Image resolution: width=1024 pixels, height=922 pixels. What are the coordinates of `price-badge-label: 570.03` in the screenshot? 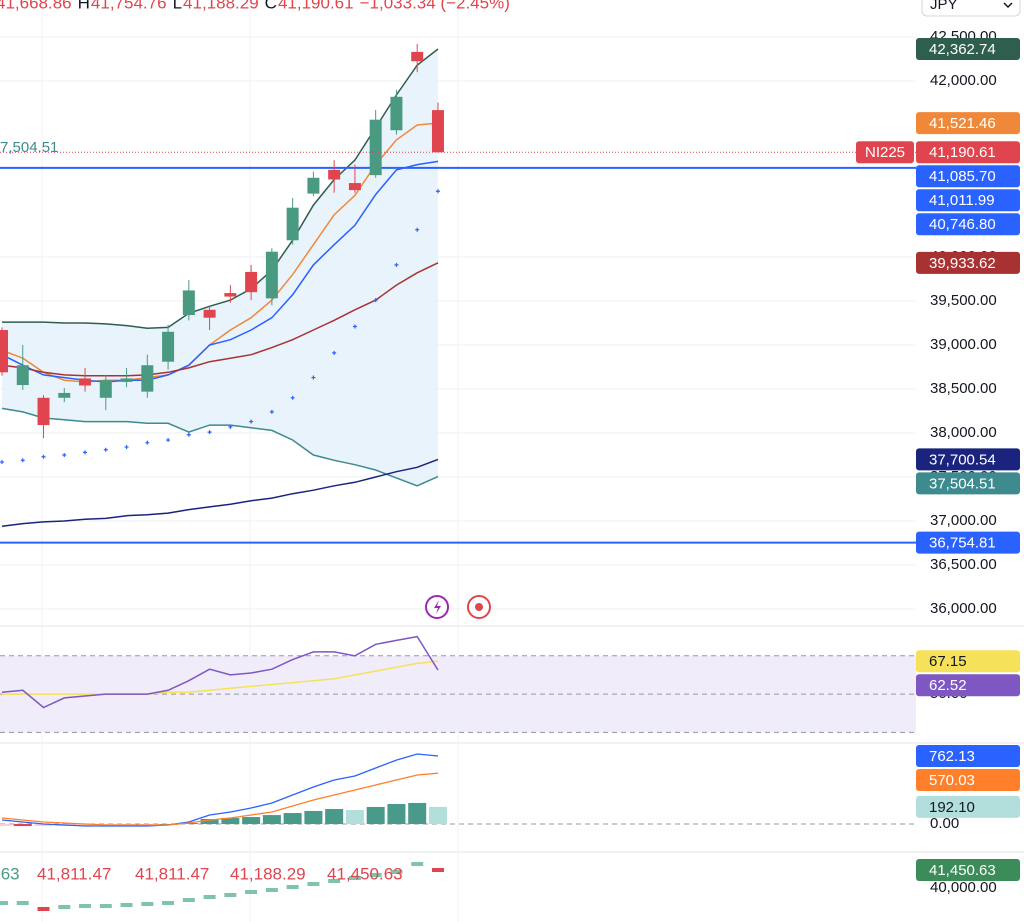 It's located at (952, 780).